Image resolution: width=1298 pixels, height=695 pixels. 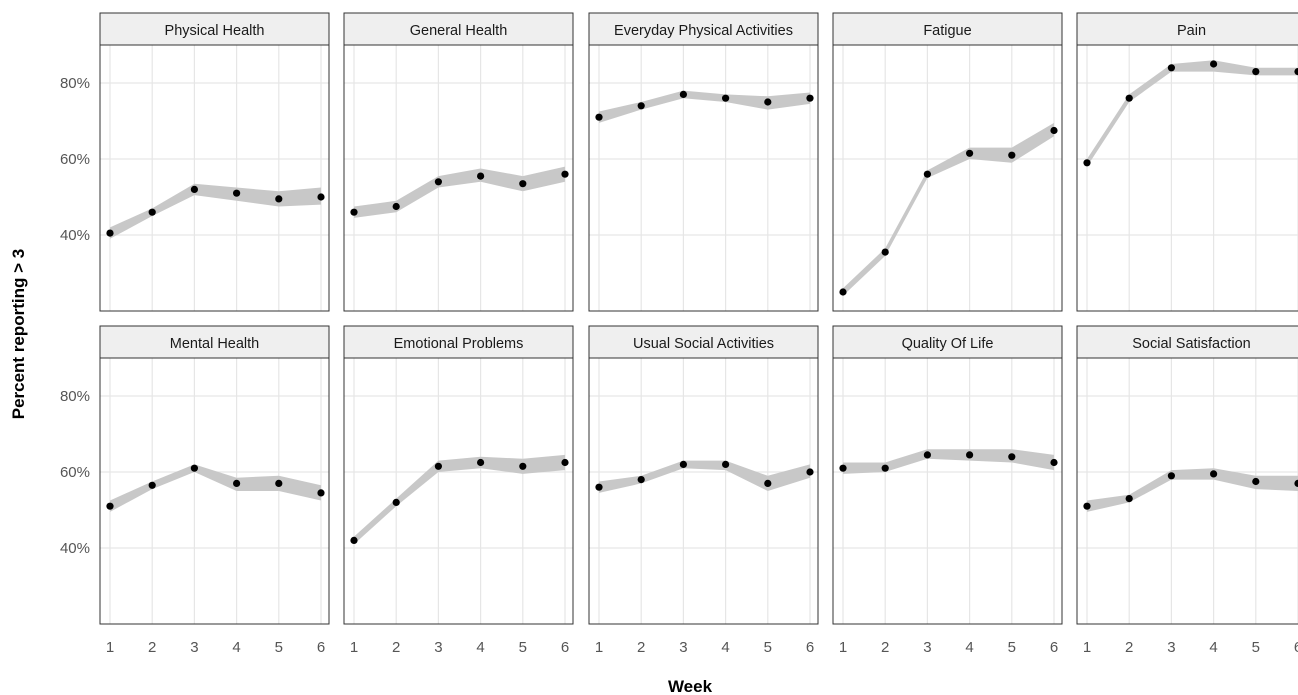 I want to click on facet-panel: Emotional Problems, so click(x=458, y=475).